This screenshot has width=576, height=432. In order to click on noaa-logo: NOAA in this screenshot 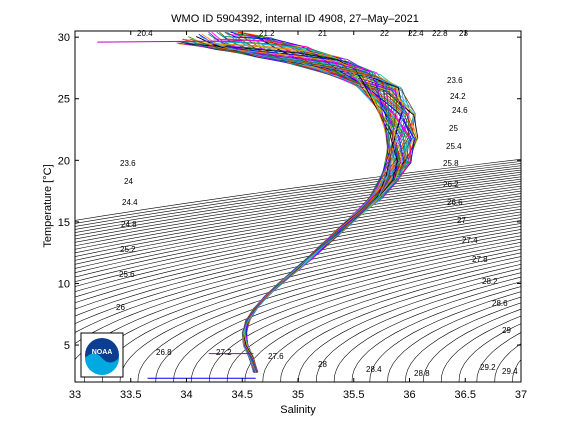, I will do `click(102, 355)`.